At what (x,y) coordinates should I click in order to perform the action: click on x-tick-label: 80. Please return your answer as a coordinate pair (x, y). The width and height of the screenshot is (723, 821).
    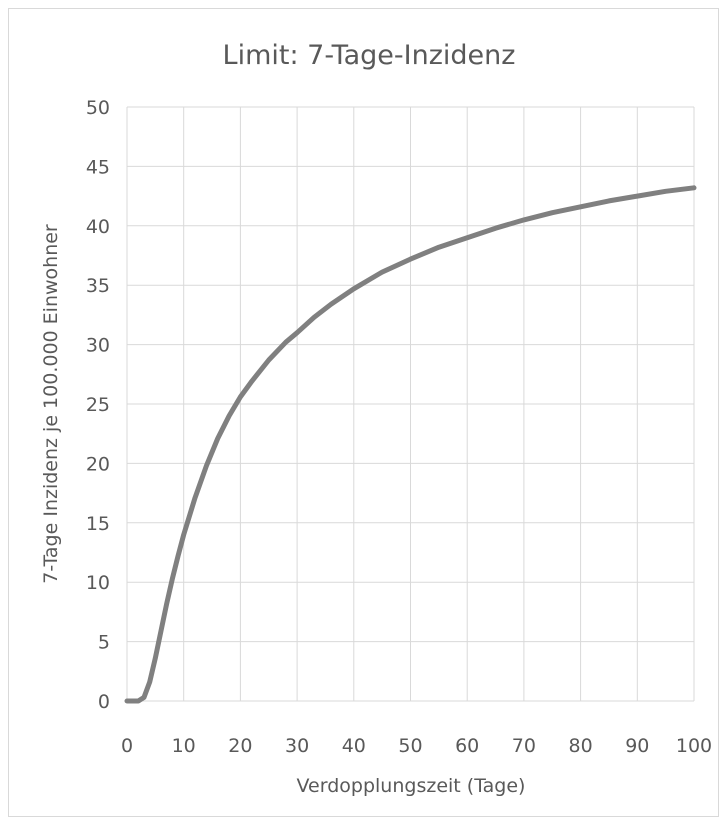
    Looking at the image, I should click on (581, 746).